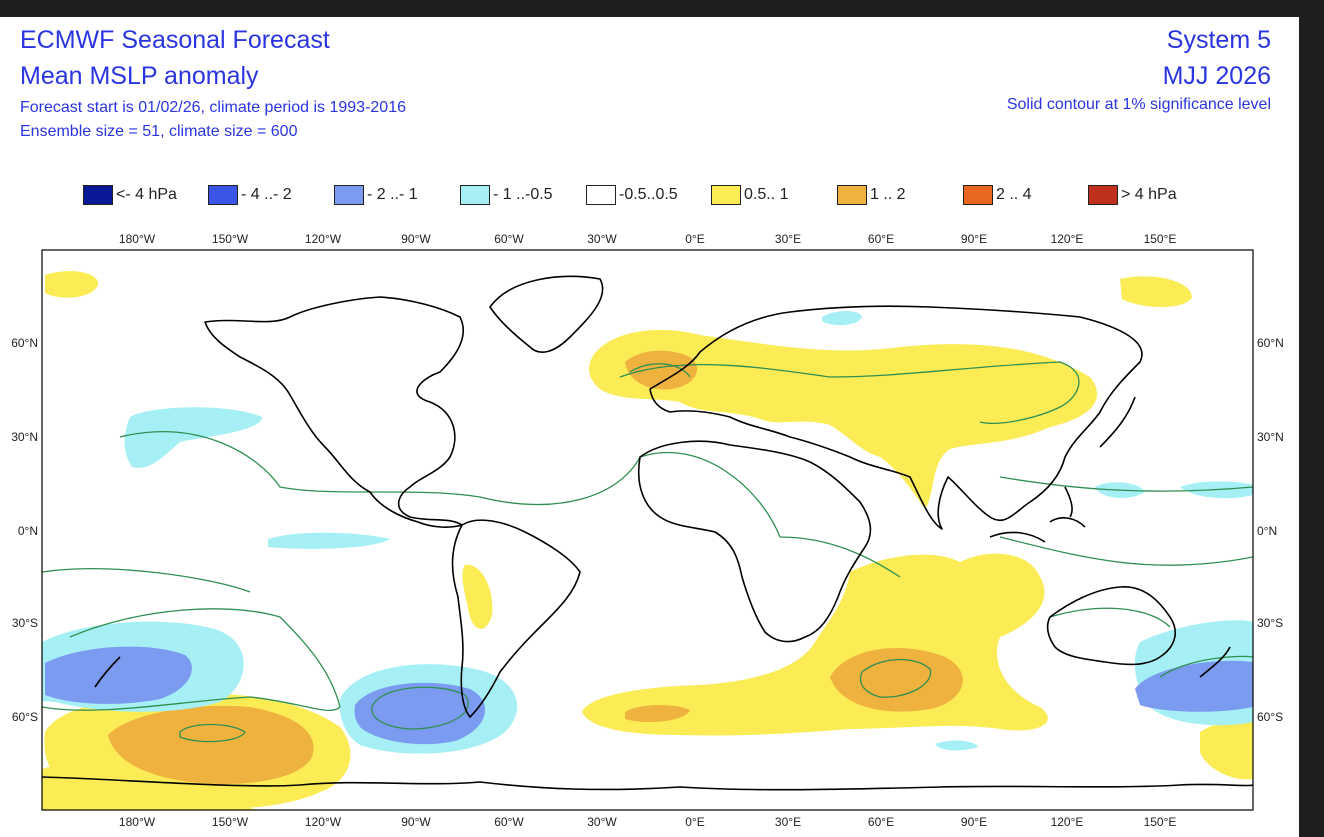  Describe the element at coordinates (766, 194) in the screenshot. I see `legend-label: 0.5.. 1` at that location.